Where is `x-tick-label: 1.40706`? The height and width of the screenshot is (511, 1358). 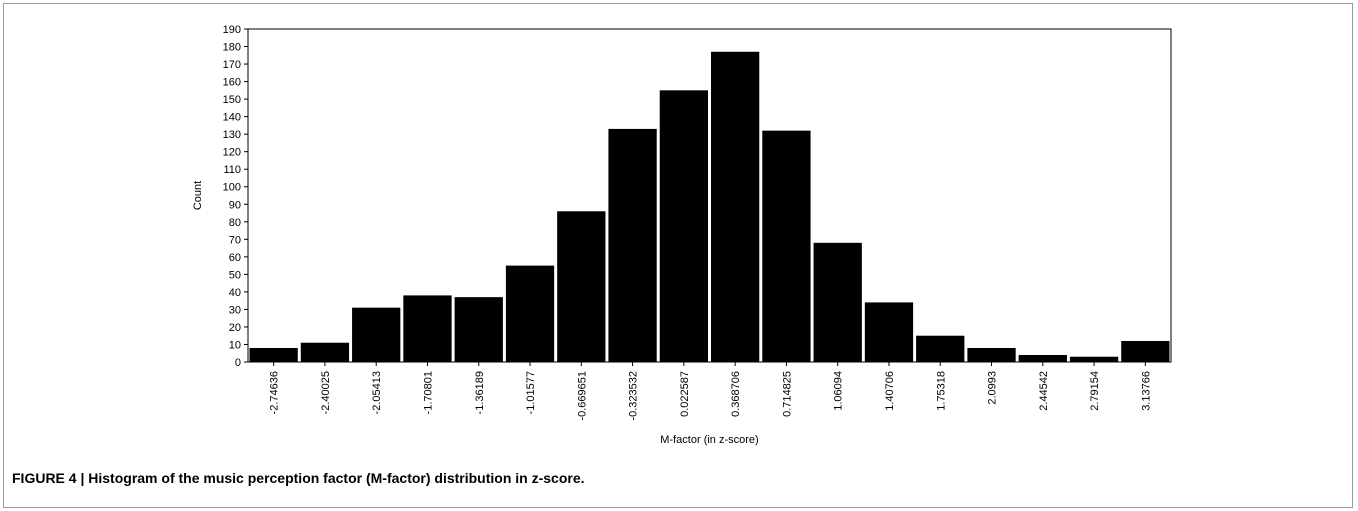
x-tick-label: 1.40706 is located at coordinates (890, 391).